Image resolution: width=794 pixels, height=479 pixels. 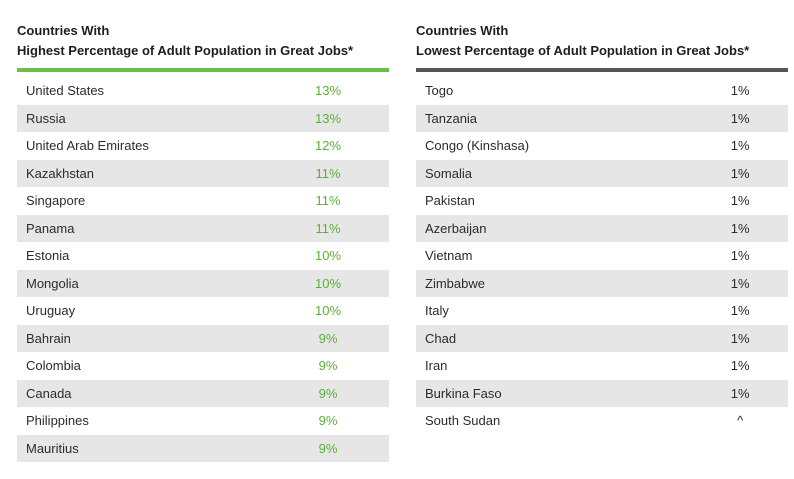 I want to click on table-row: Uruguay 10%, so click(x=203, y=311).